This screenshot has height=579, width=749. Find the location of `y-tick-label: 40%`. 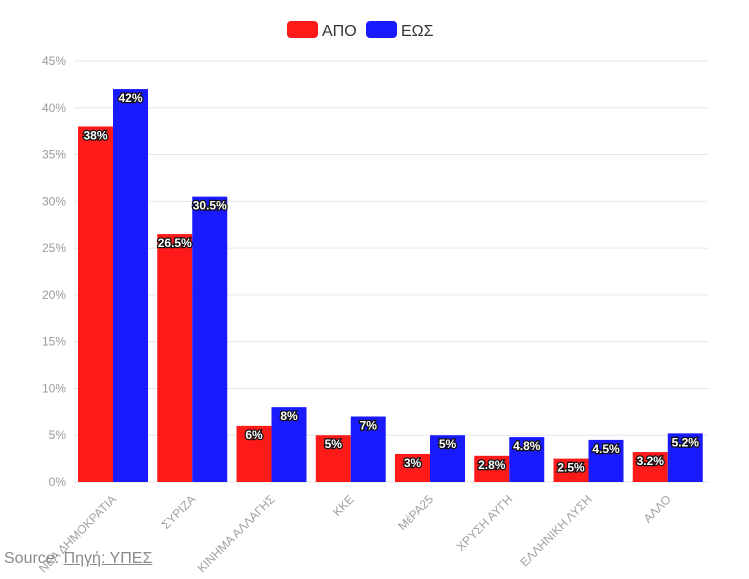

y-tick-label: 40% is located at coordinates (54, 108).